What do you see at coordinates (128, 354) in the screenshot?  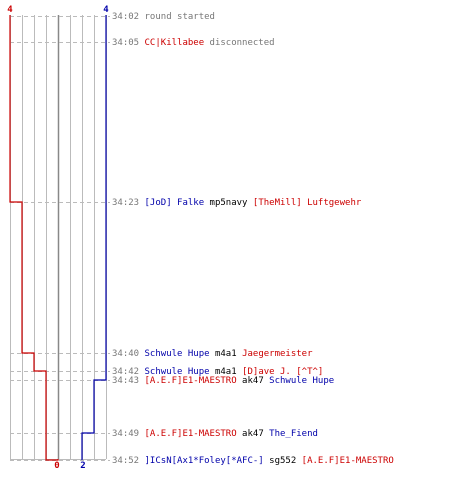 I see `event-time: 34:40` at bounding box center [128, 354].